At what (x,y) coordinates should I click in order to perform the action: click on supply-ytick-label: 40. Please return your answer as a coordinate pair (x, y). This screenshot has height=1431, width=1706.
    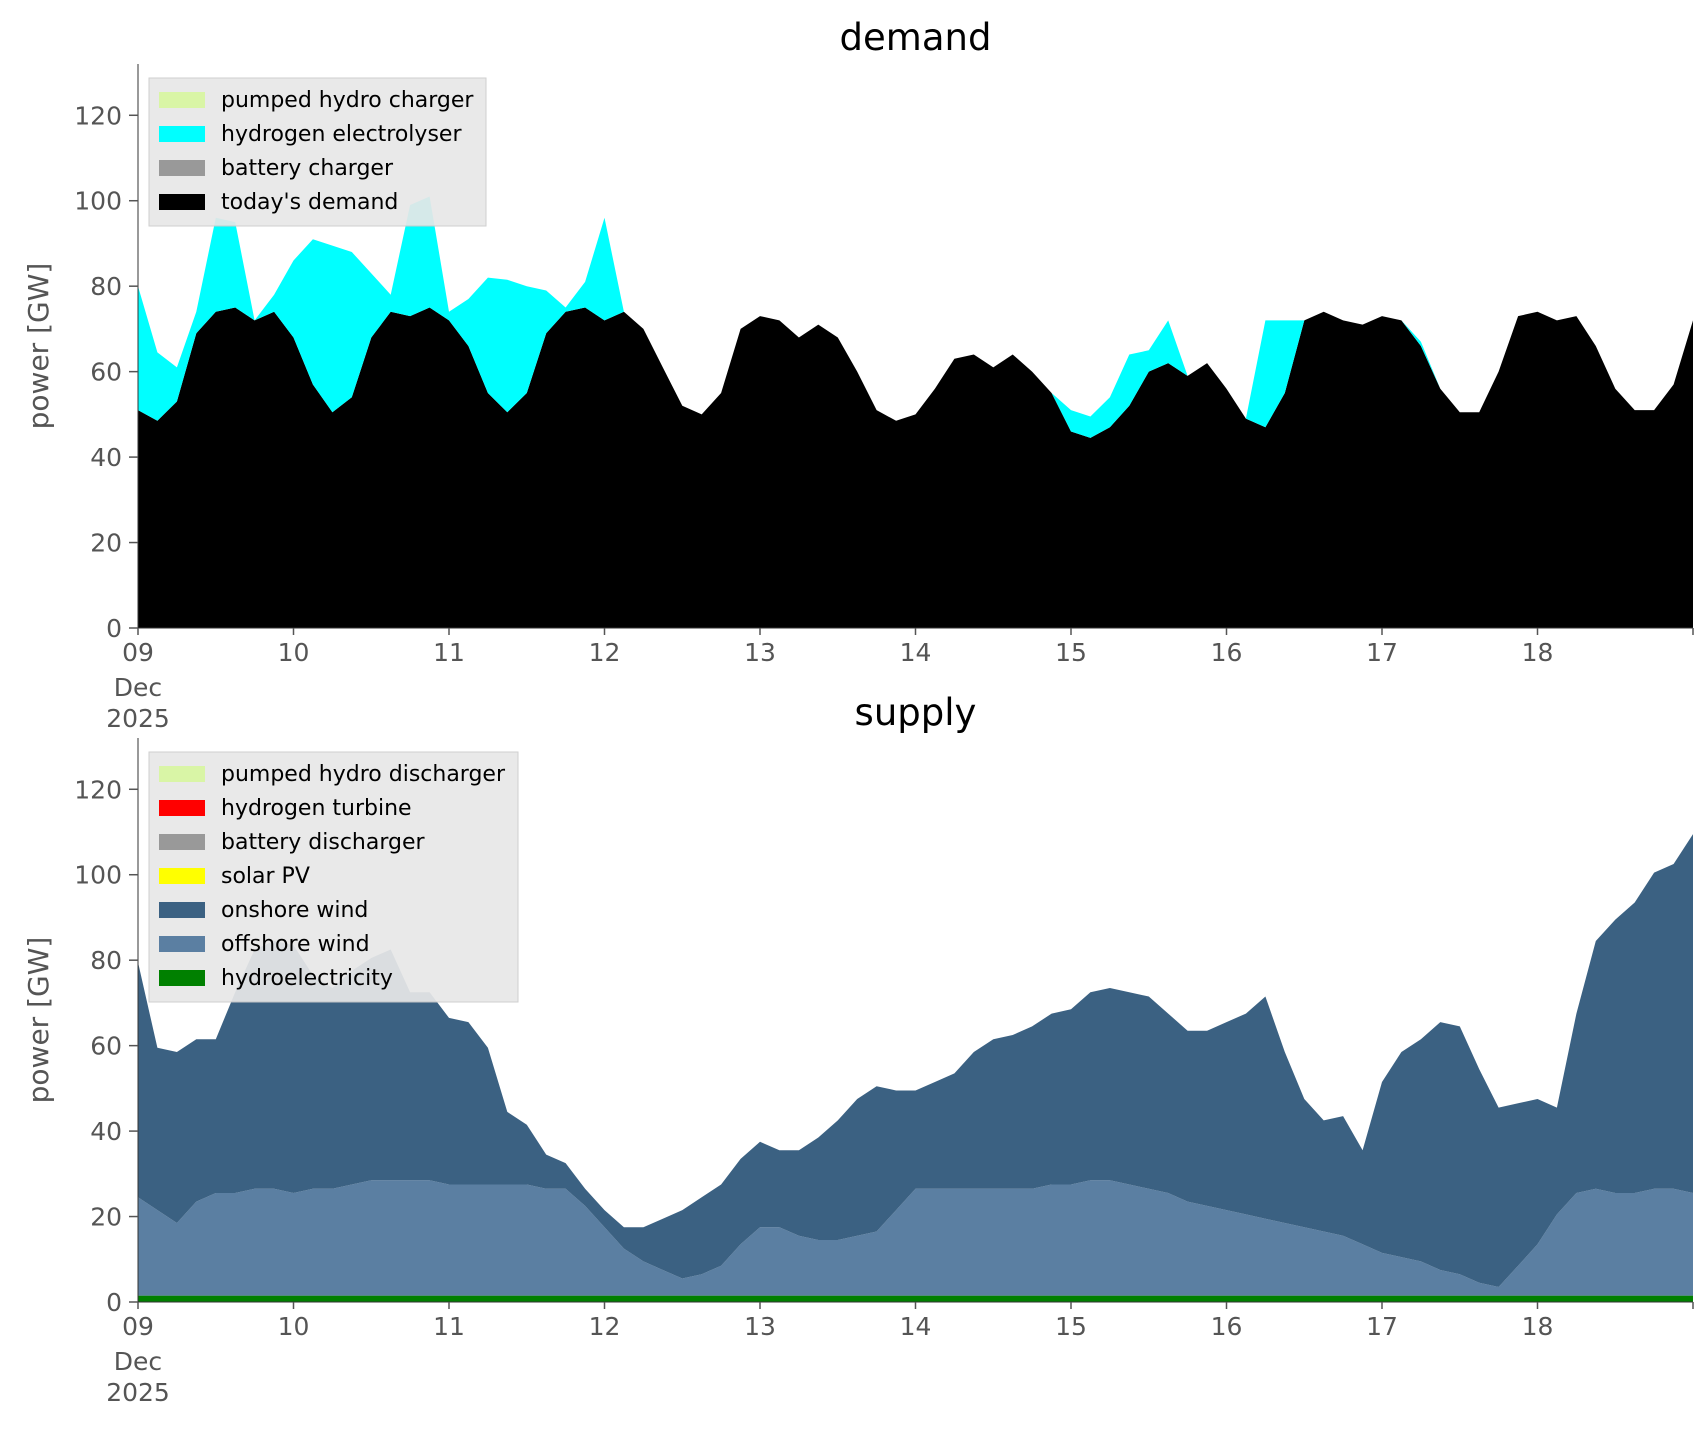
    Looking at the image, I should click on (106, 1131).